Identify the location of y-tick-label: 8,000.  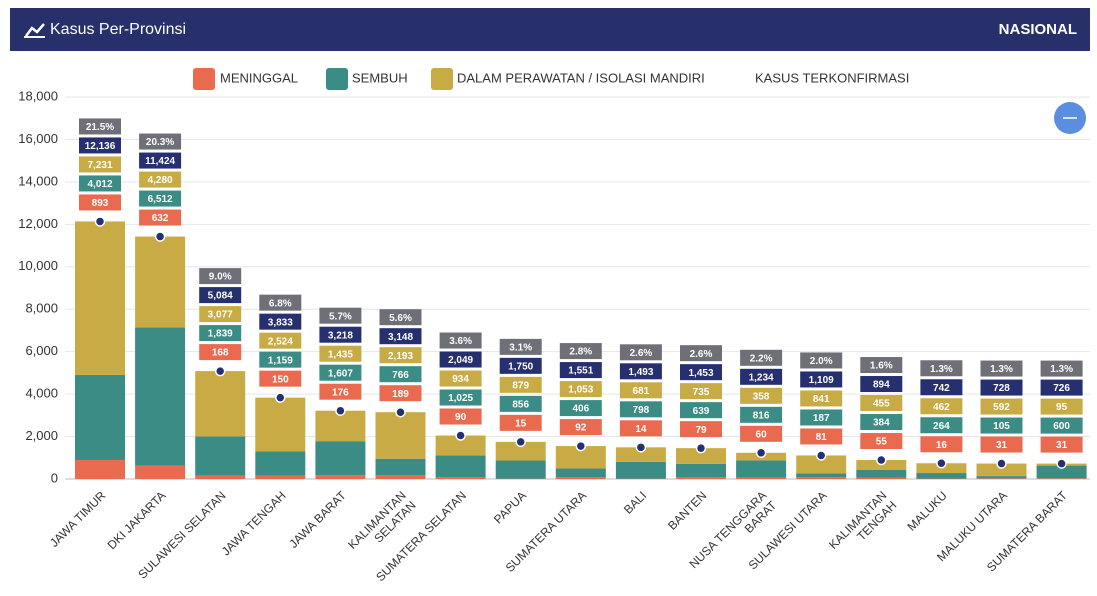
(41, 308).